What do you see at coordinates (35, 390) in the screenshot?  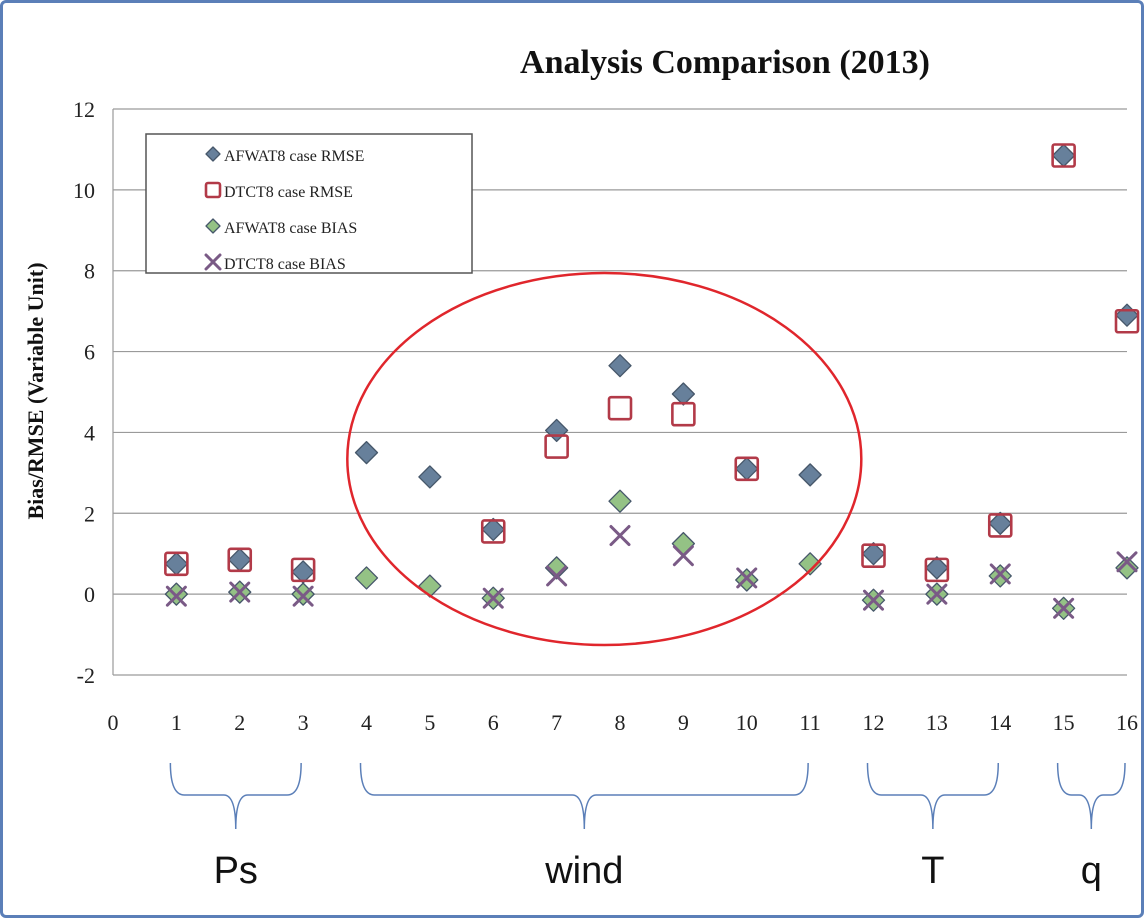 I see `y-axis-label: Bias/RMSE (Variable Unit)` at bounding box center [35, 390].